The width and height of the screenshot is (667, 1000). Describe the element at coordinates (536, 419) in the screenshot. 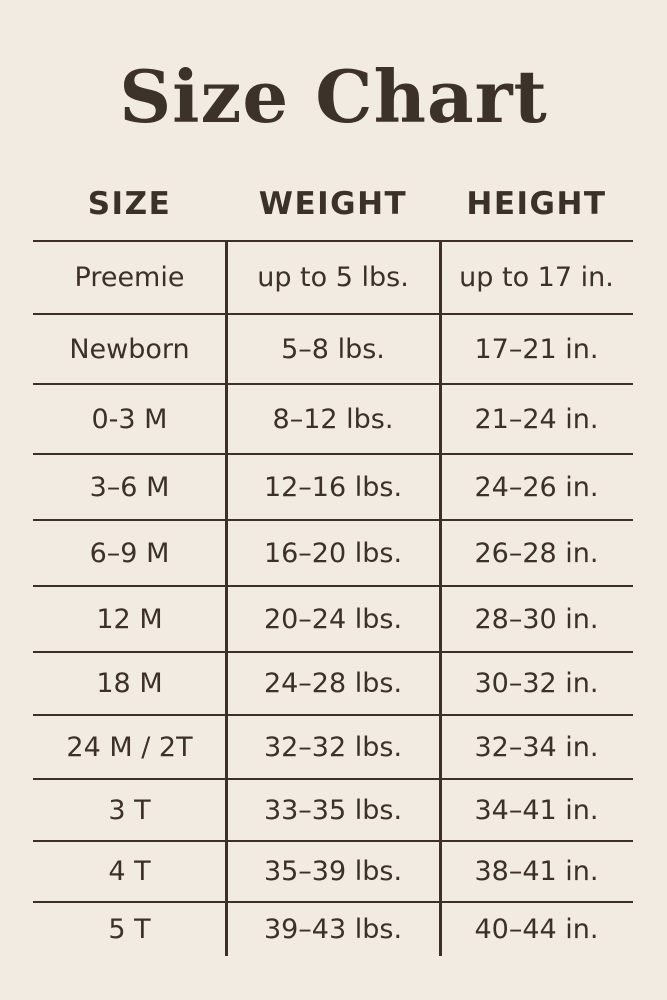

I see `cell-height: 21–24 in.` at that location.